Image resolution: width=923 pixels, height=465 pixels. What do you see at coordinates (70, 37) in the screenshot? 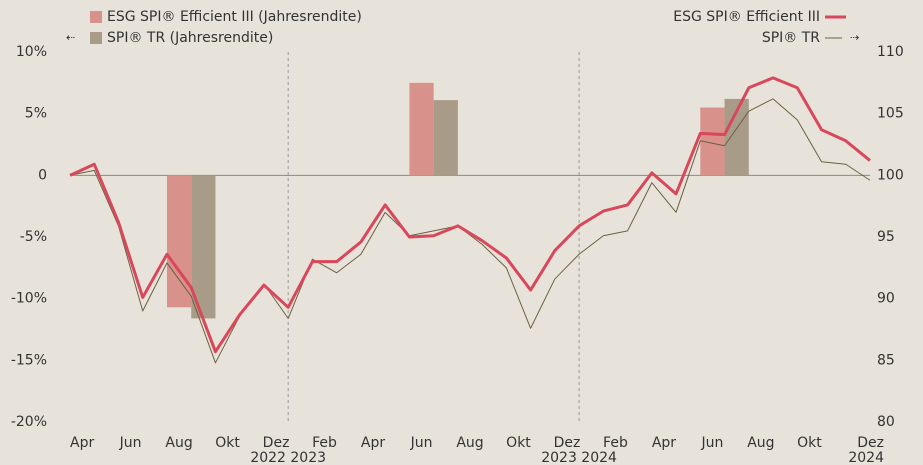
I see `legend-axis-arrow: ⇠` at bounding box center [70, 37].